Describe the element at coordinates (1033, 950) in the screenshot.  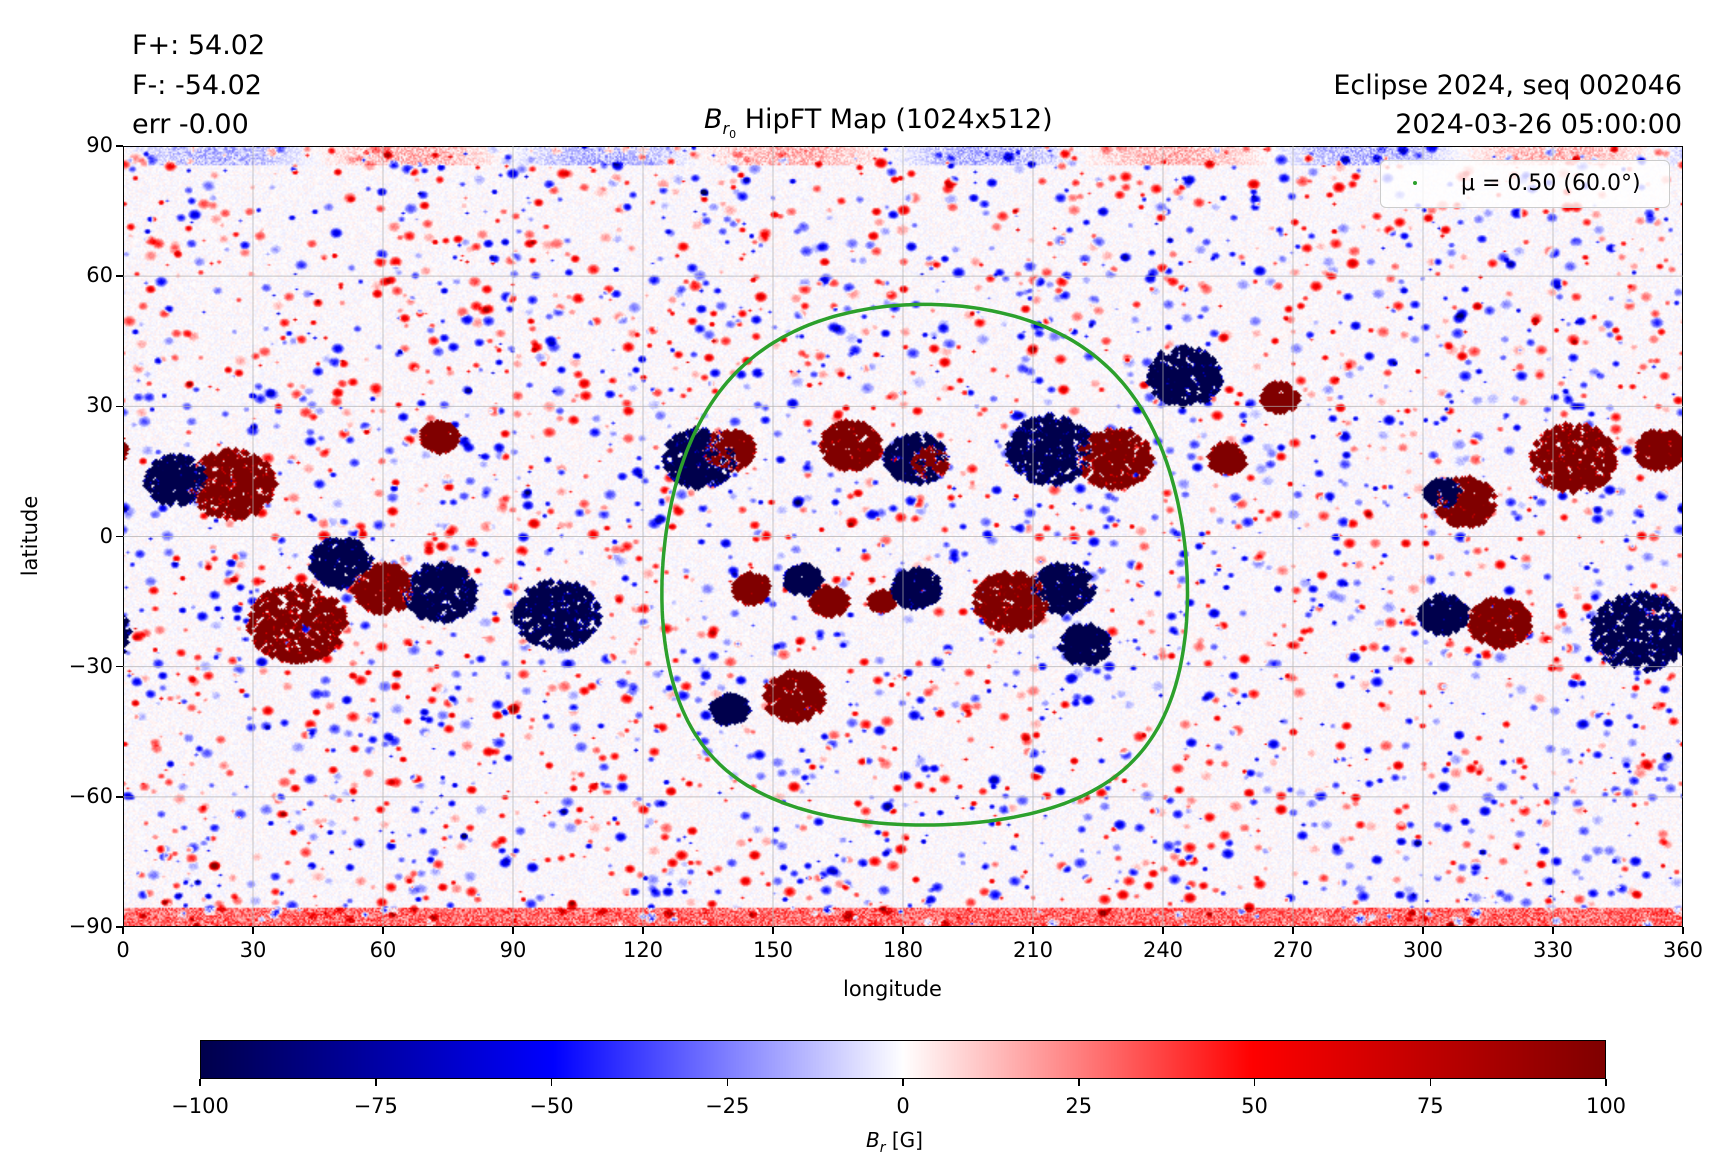
I see `x-tick-label: 210` at that location.